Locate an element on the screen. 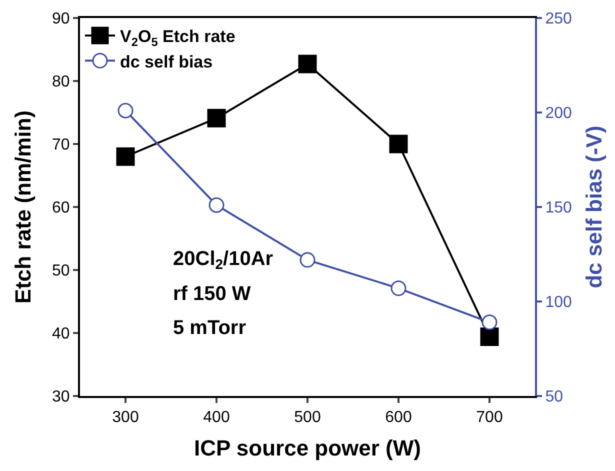  y2-tick-label: 200 is located at coordinates (558, 113).